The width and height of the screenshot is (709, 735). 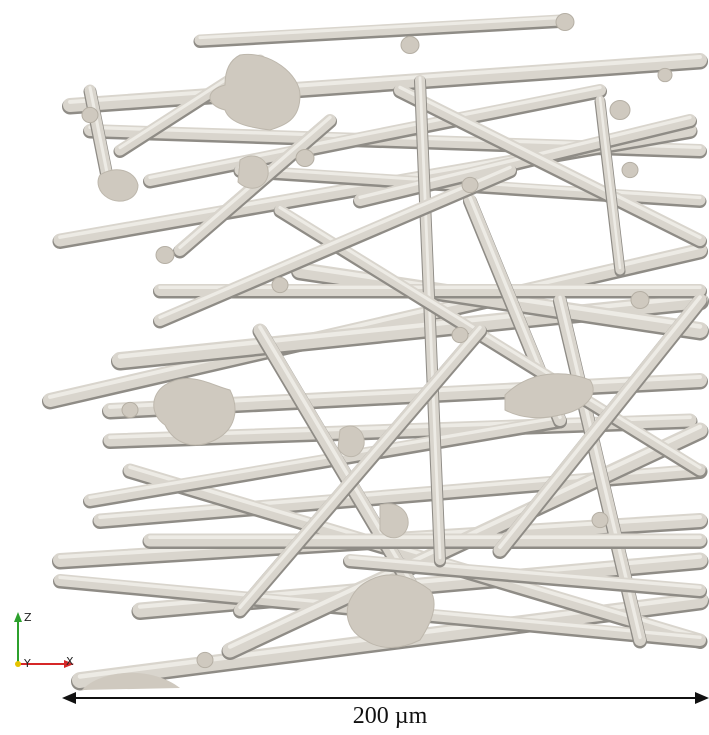 I want to click on axis-triad, so click(x=44, y=640).